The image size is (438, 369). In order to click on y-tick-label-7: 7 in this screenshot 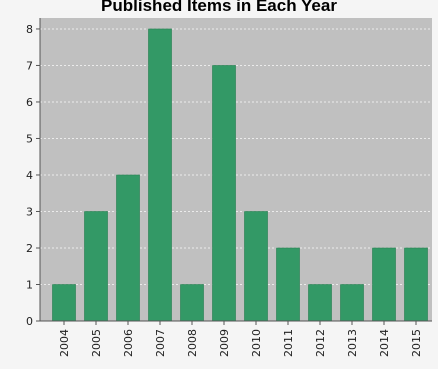, I will do `click(29, 65)`.